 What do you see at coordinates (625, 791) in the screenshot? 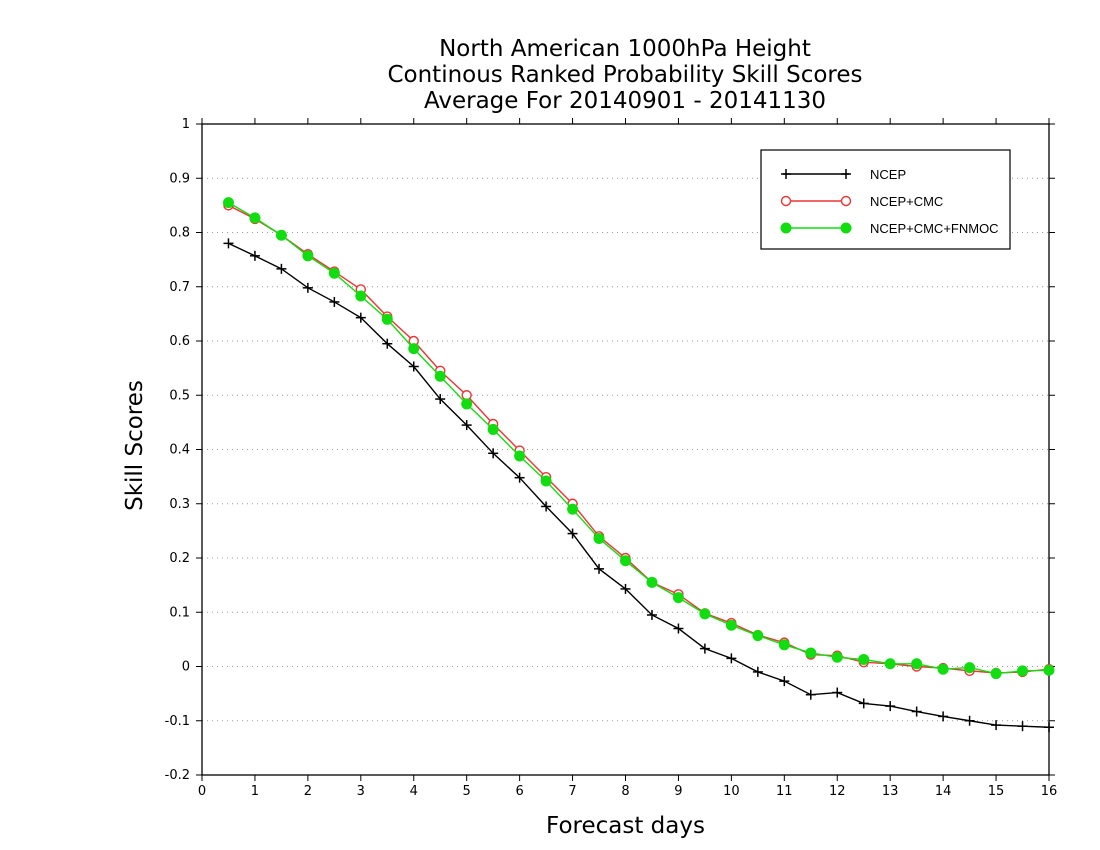
I see `x-tick-label: 8` at bounding box center [625, 791].